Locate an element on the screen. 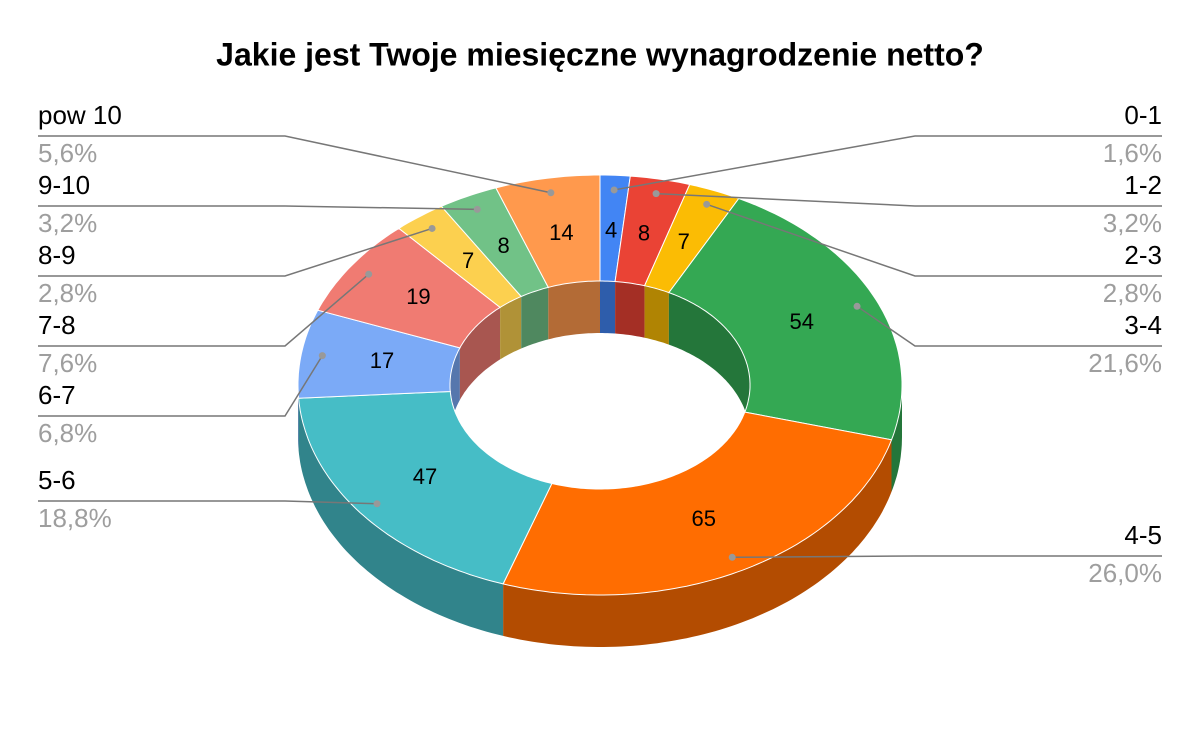  data-label: 4 is located at coordinates (611, 230).